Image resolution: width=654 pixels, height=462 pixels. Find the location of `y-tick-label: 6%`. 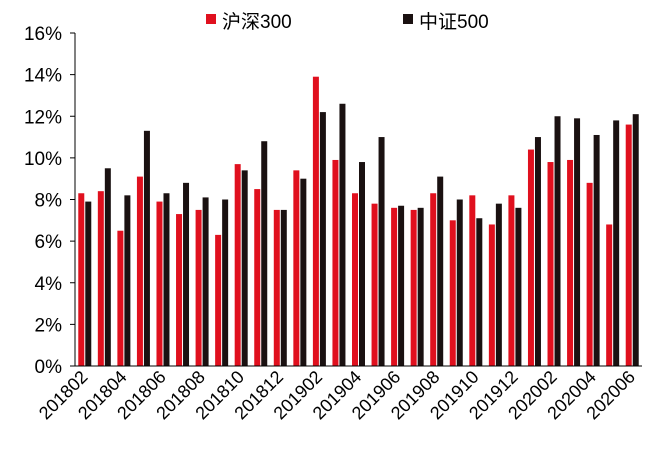

y-tick-label: 6% is located at coordinates (49, 242).